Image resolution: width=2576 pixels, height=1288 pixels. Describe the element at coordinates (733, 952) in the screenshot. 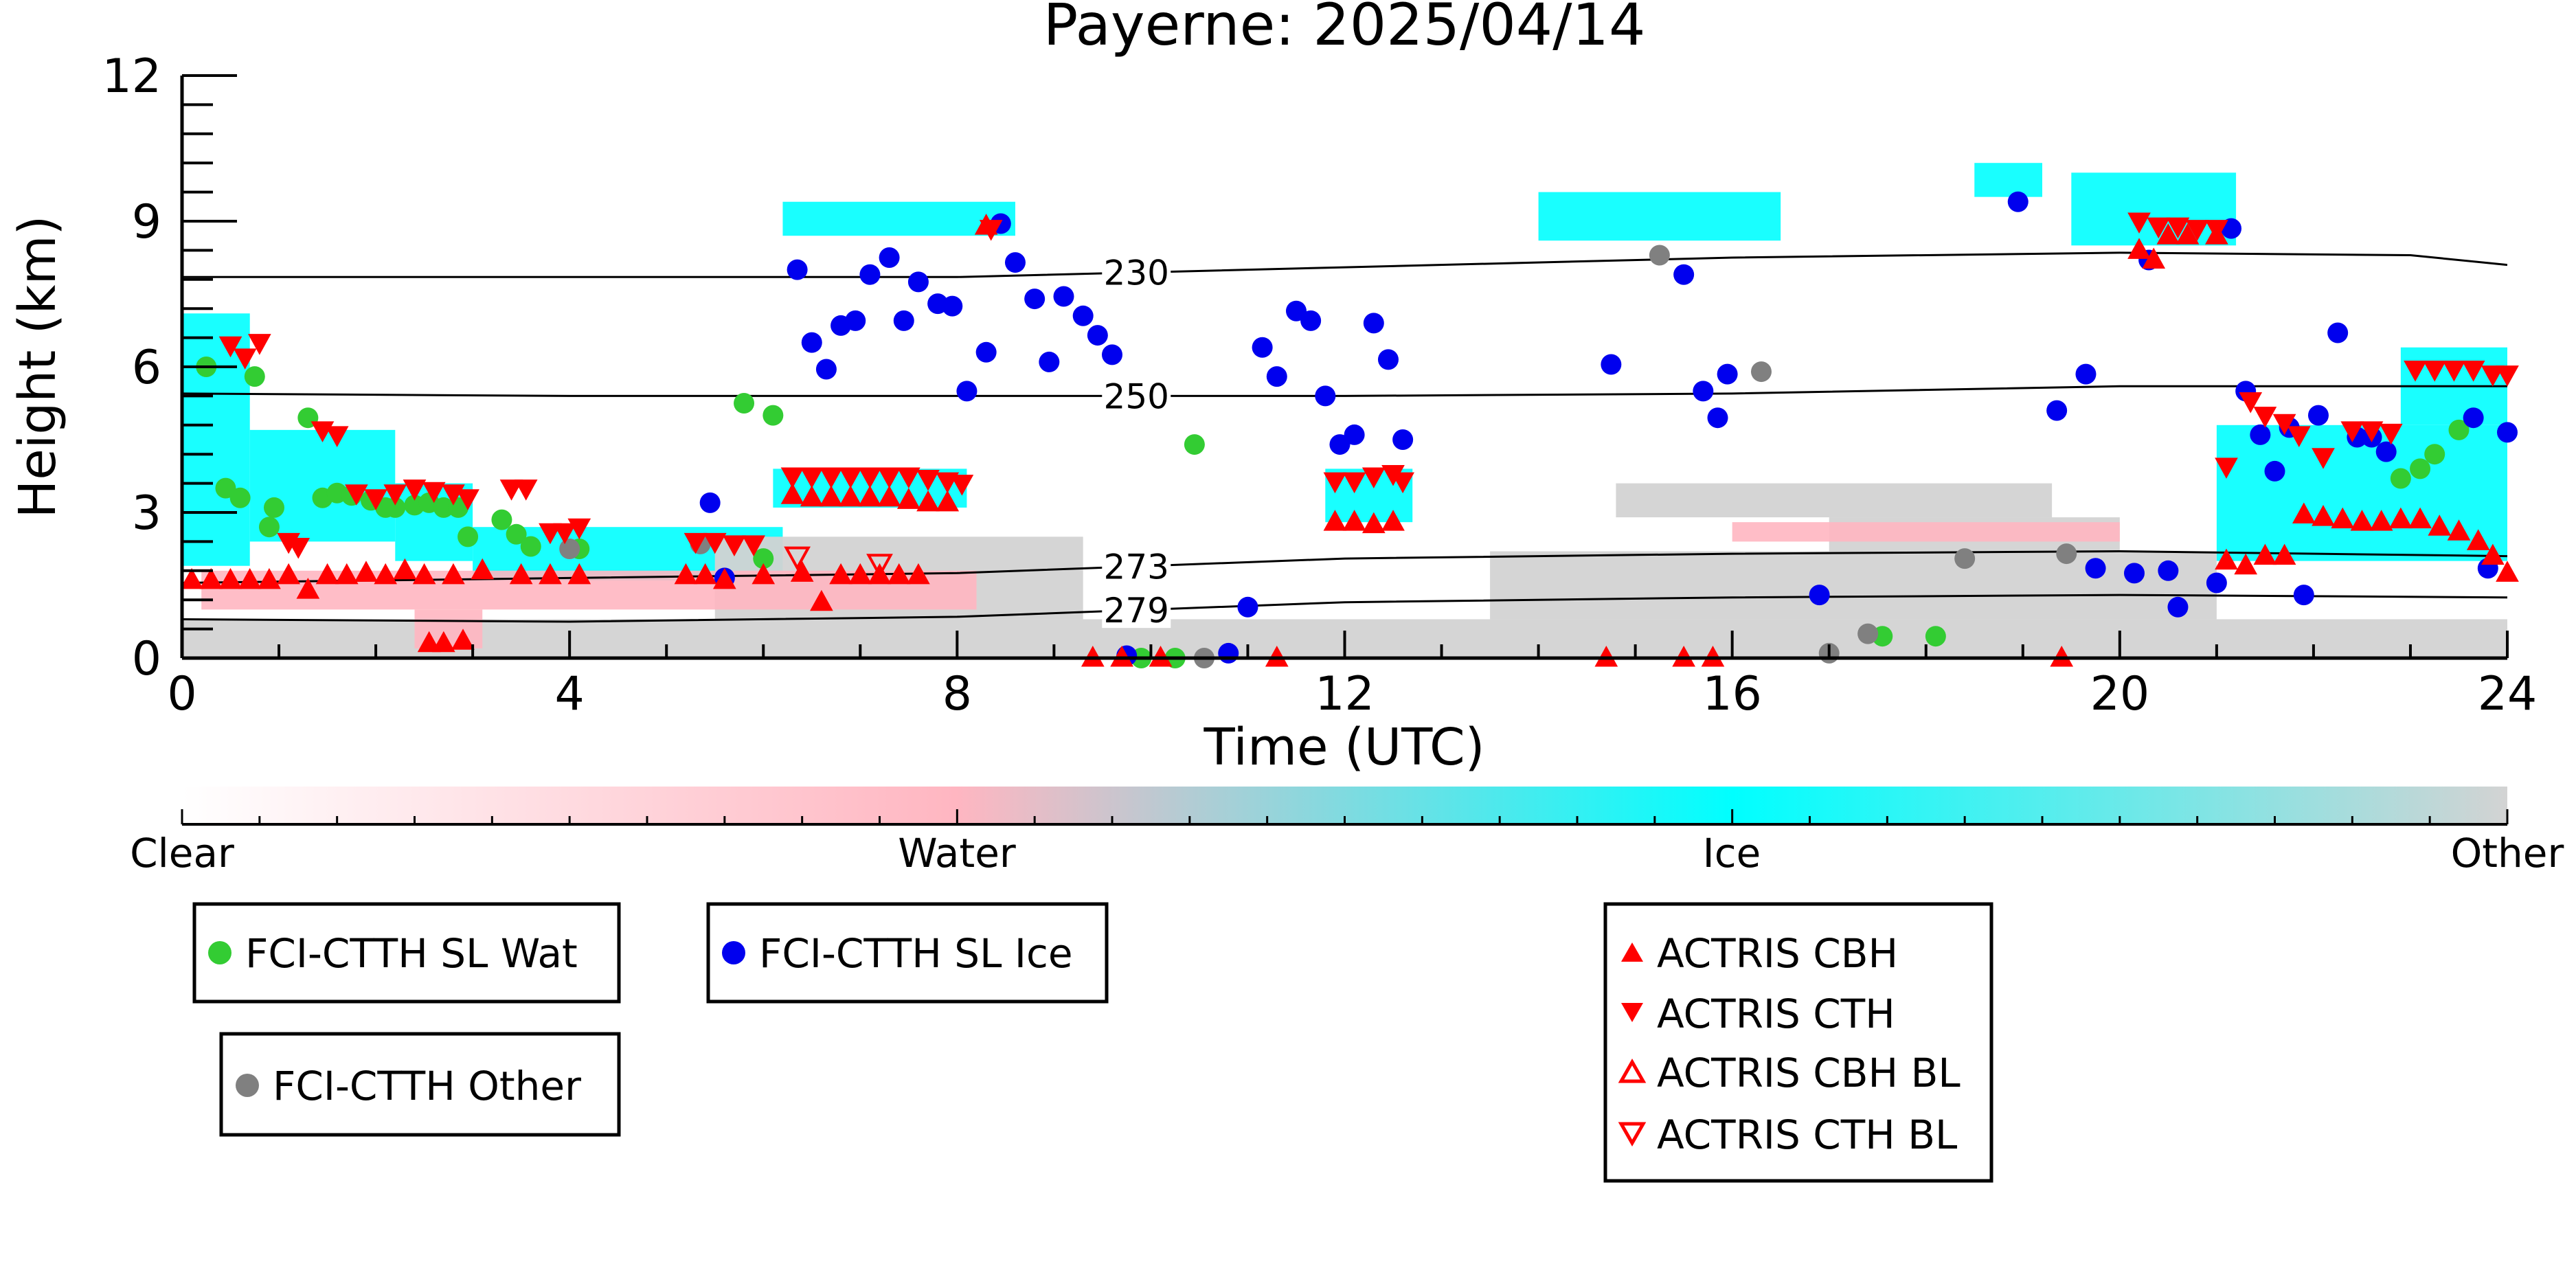

I see `legend-marker-ice` at that location.